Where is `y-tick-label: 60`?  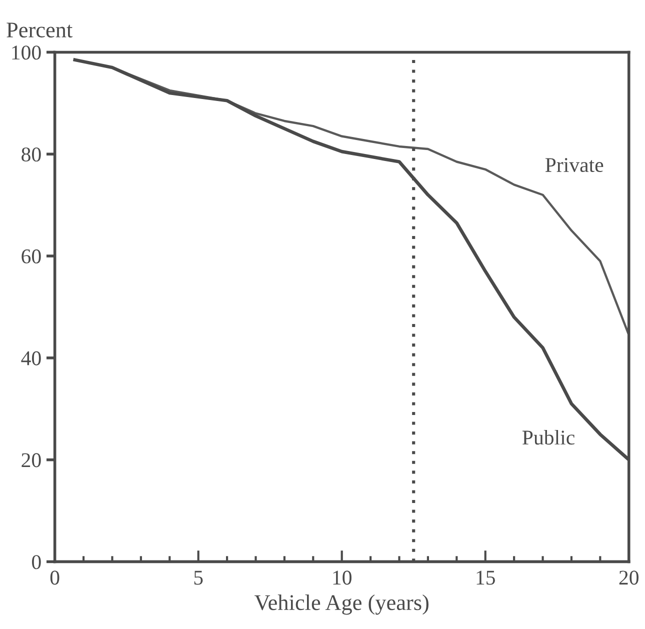
y-tick-label: 60 is located at coordinates (31, 256).